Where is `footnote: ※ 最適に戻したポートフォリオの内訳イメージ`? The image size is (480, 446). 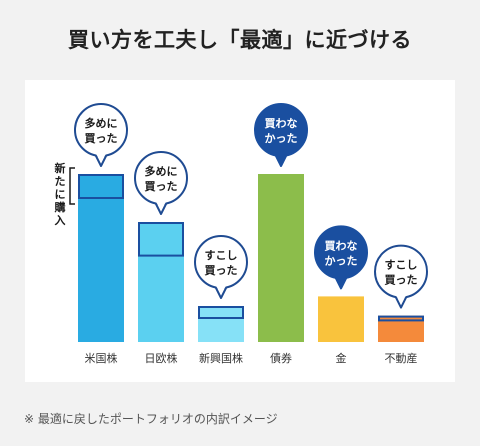 footnote: ※ 最適に戻したポートフォリオの内訳イメージ is located at coordinates (151, 419).